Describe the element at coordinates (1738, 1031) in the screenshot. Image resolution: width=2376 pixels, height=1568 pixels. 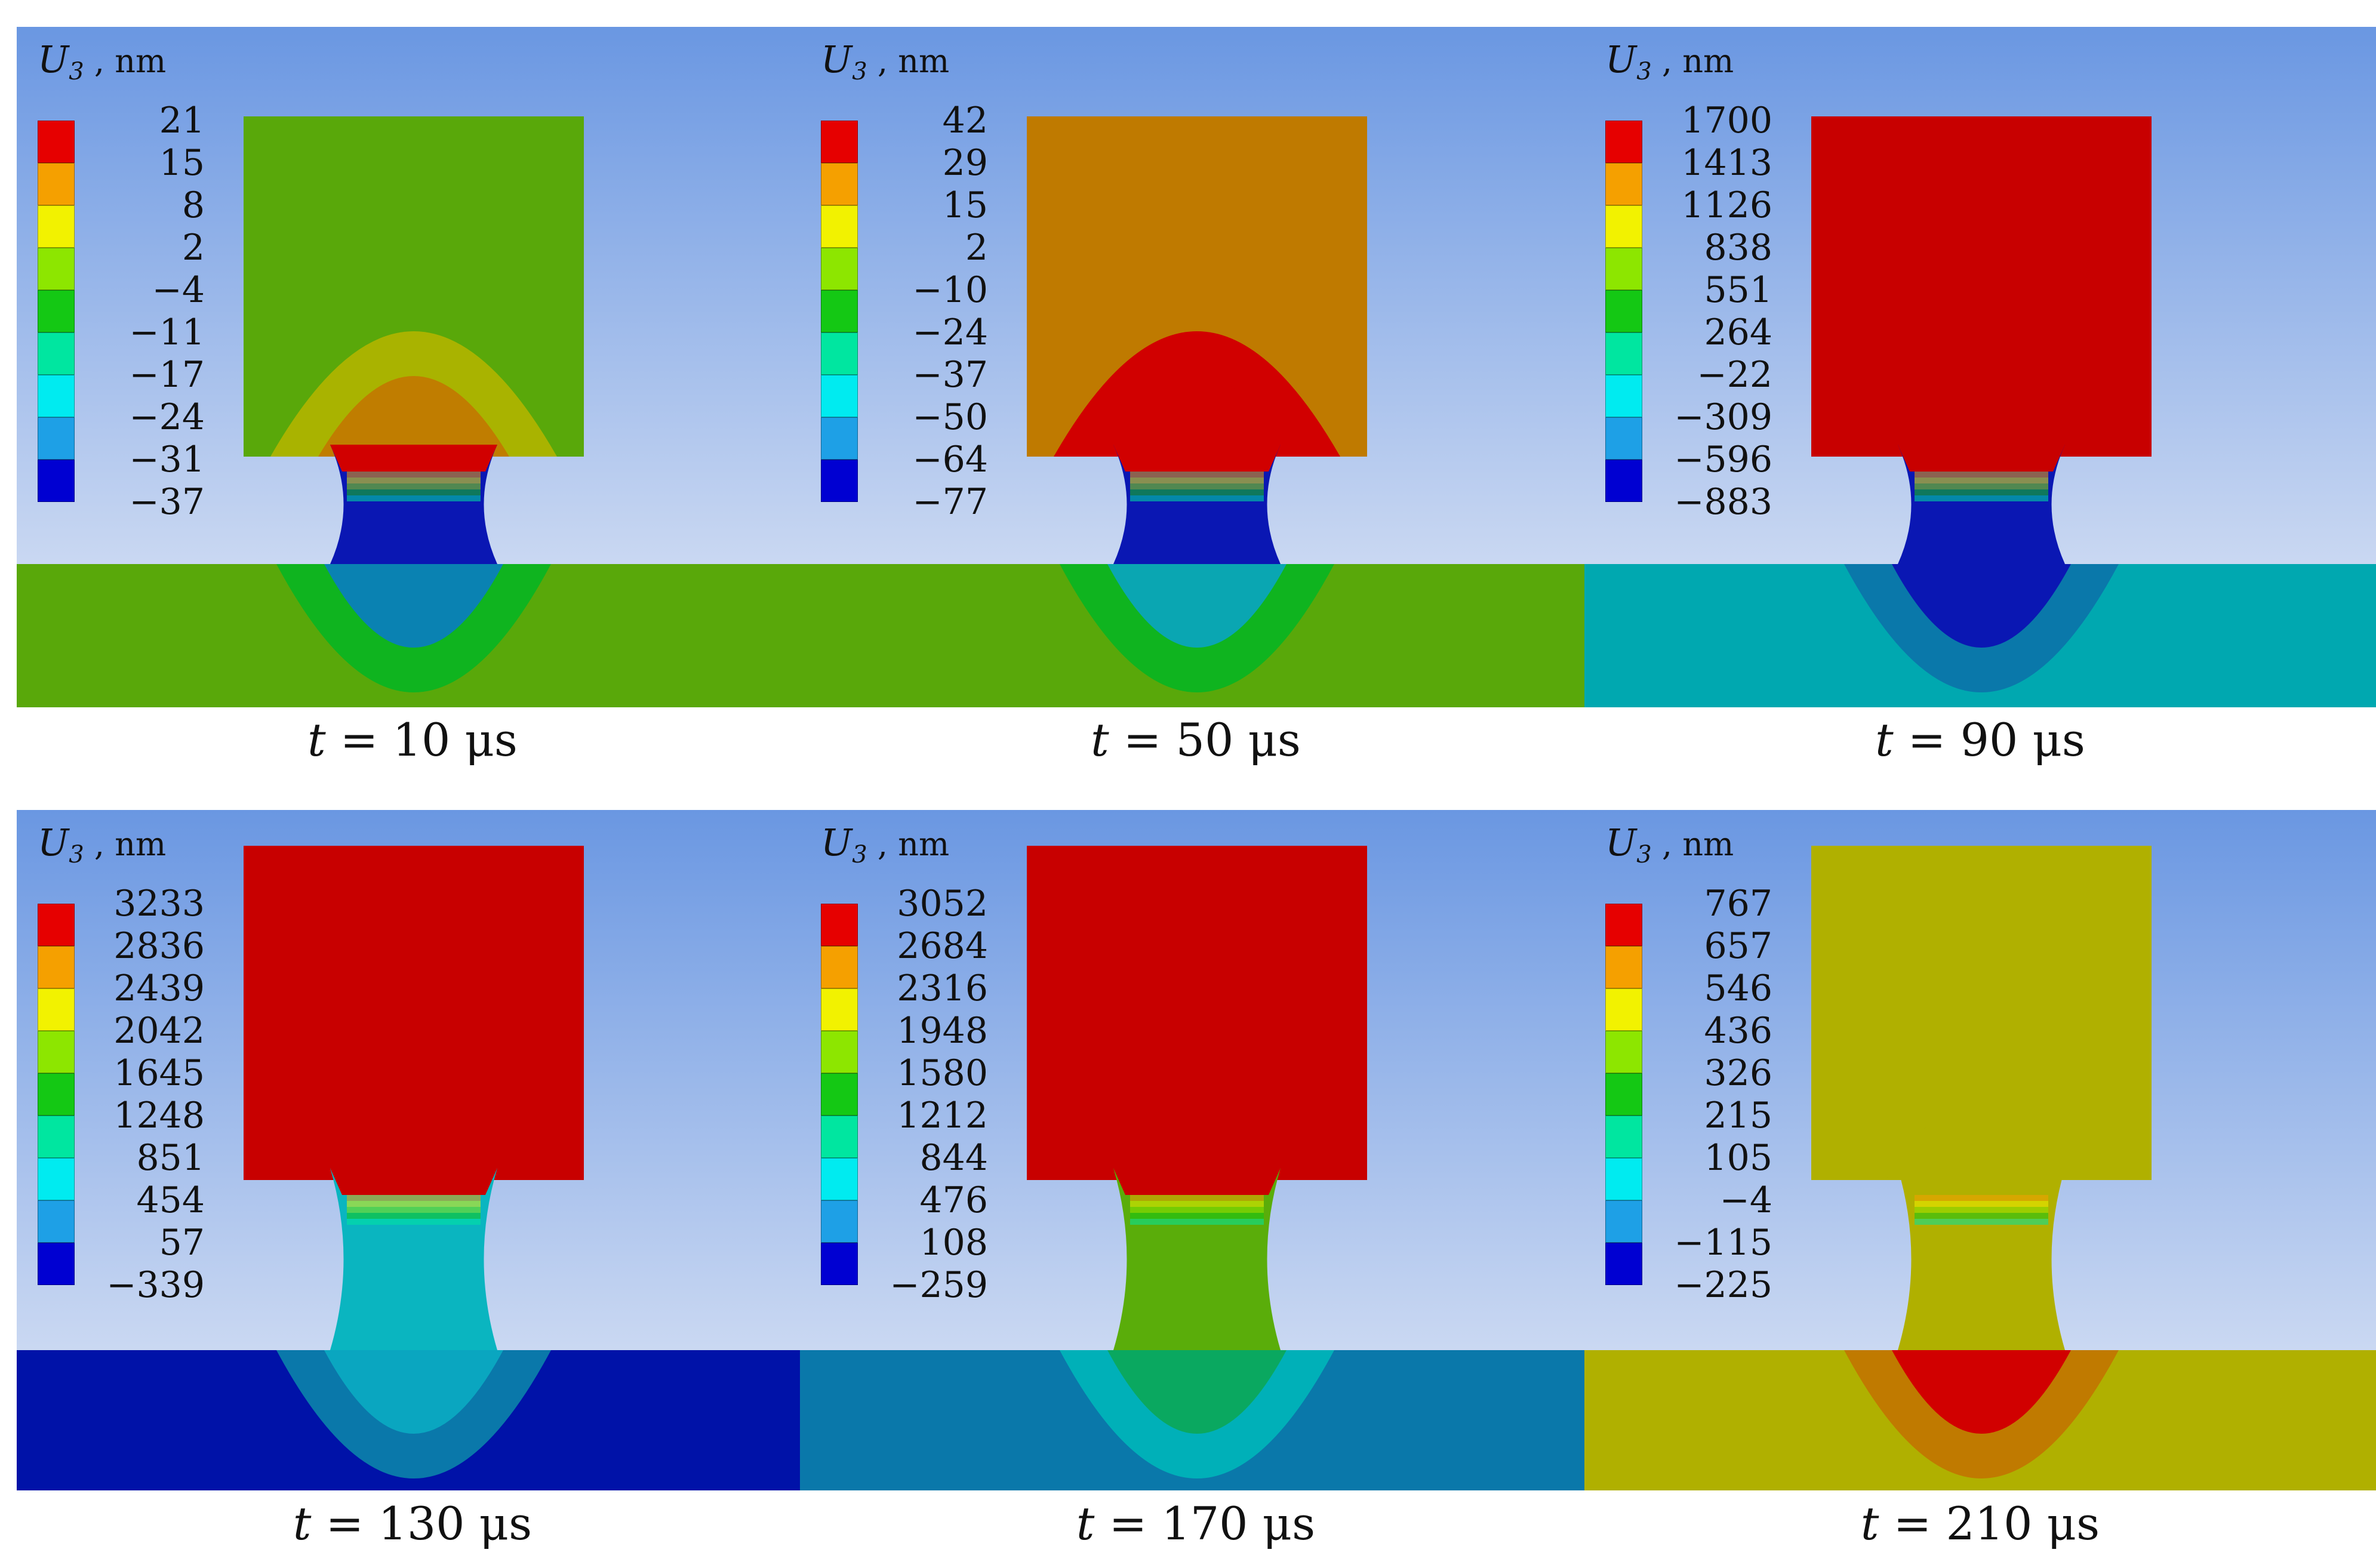
I see `legend-tick-label: 436` at that location.